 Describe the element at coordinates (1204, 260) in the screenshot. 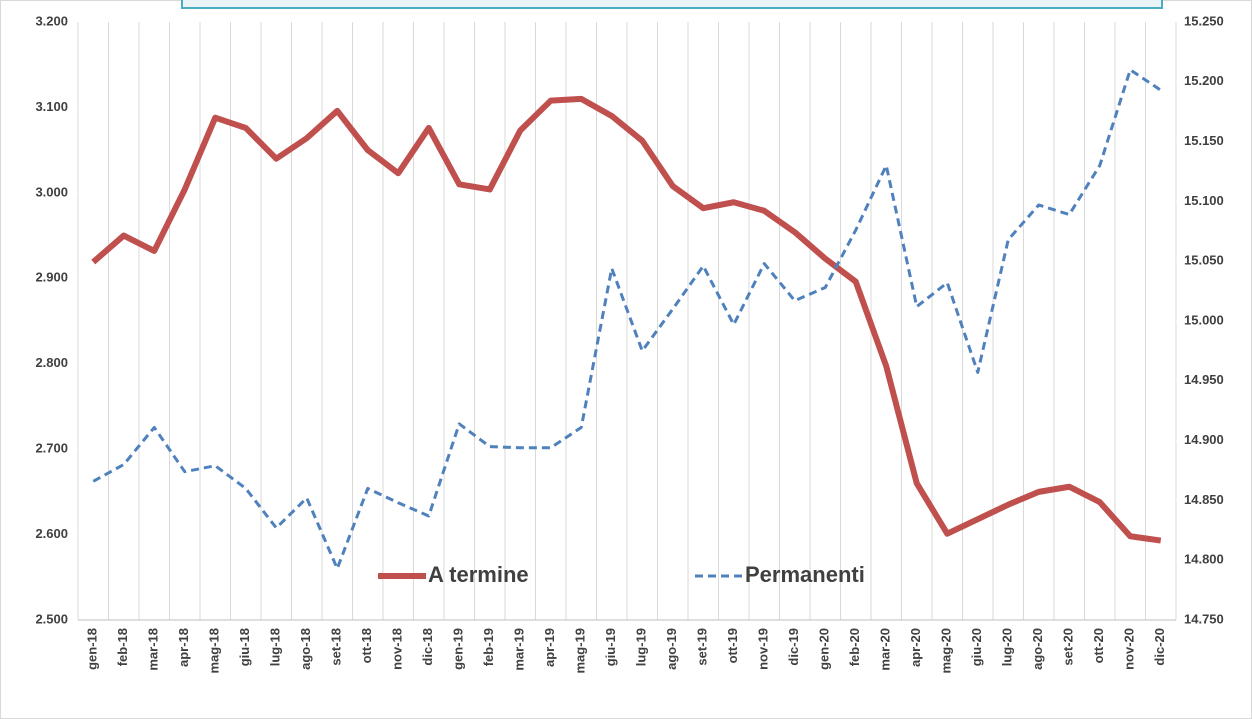

I see `y2-tick-label: 15.050` at that location.